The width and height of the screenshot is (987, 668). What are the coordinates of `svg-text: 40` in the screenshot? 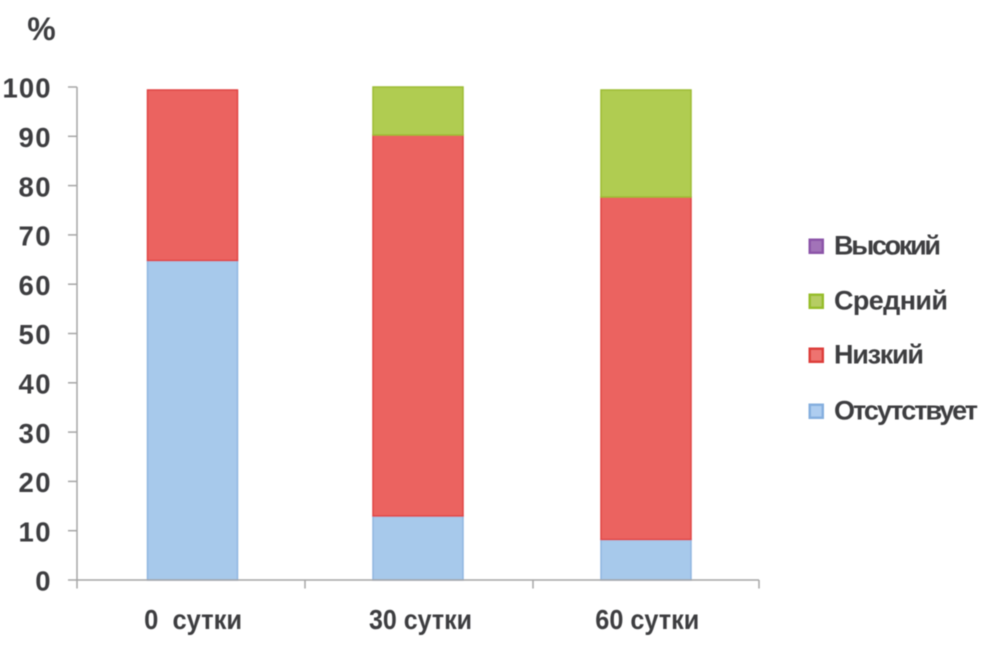 It's located at (35, 384).